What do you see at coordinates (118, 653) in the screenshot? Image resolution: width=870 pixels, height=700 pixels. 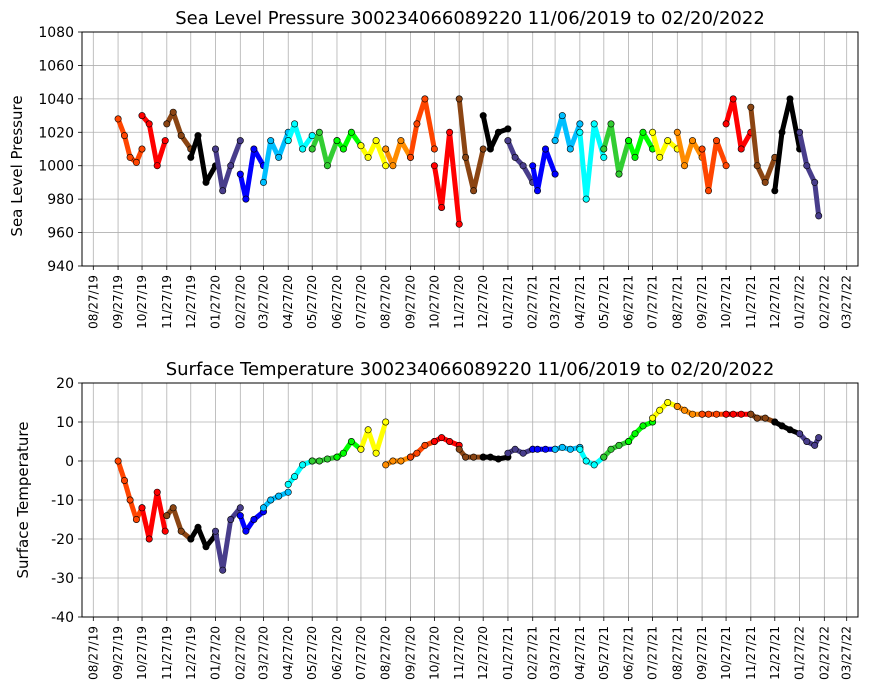 I see `sst-x-tick-label: 09/27/19` at bounding box center [118, 653].